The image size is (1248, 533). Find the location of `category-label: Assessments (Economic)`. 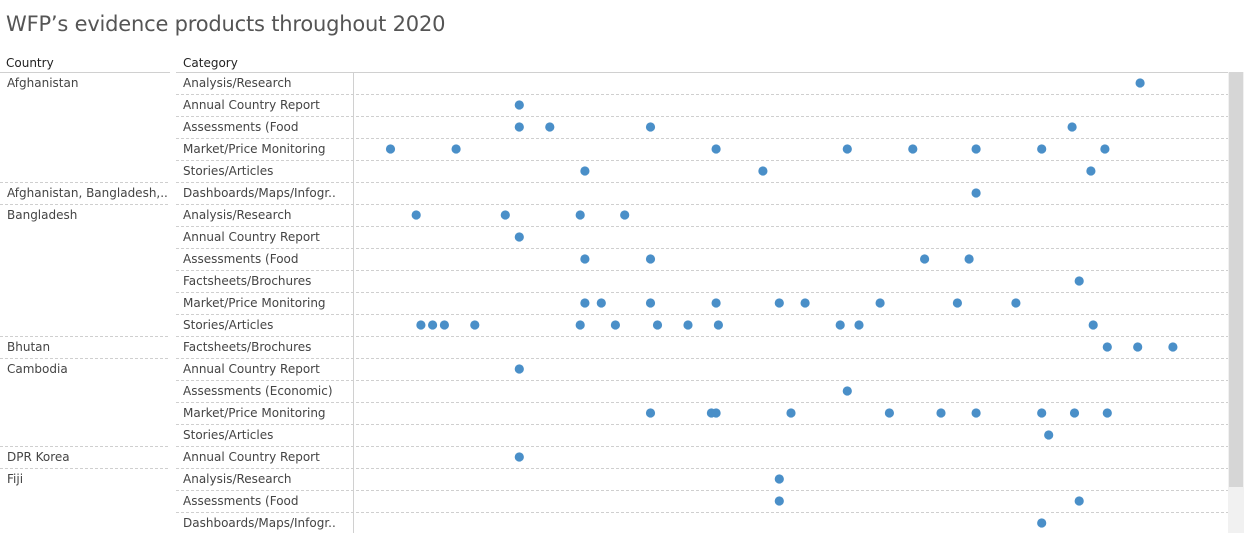

category-label: Assessments (Economic) is located at coordinates (258, 391).